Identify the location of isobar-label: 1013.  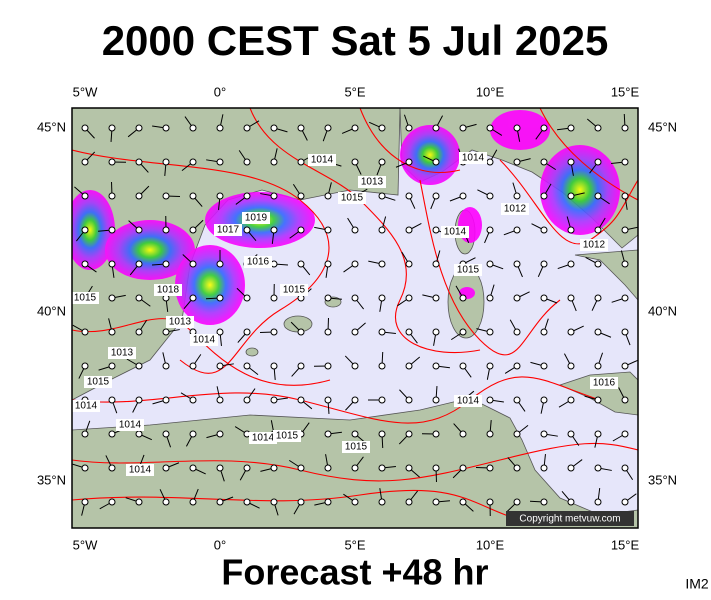
(180, 322).